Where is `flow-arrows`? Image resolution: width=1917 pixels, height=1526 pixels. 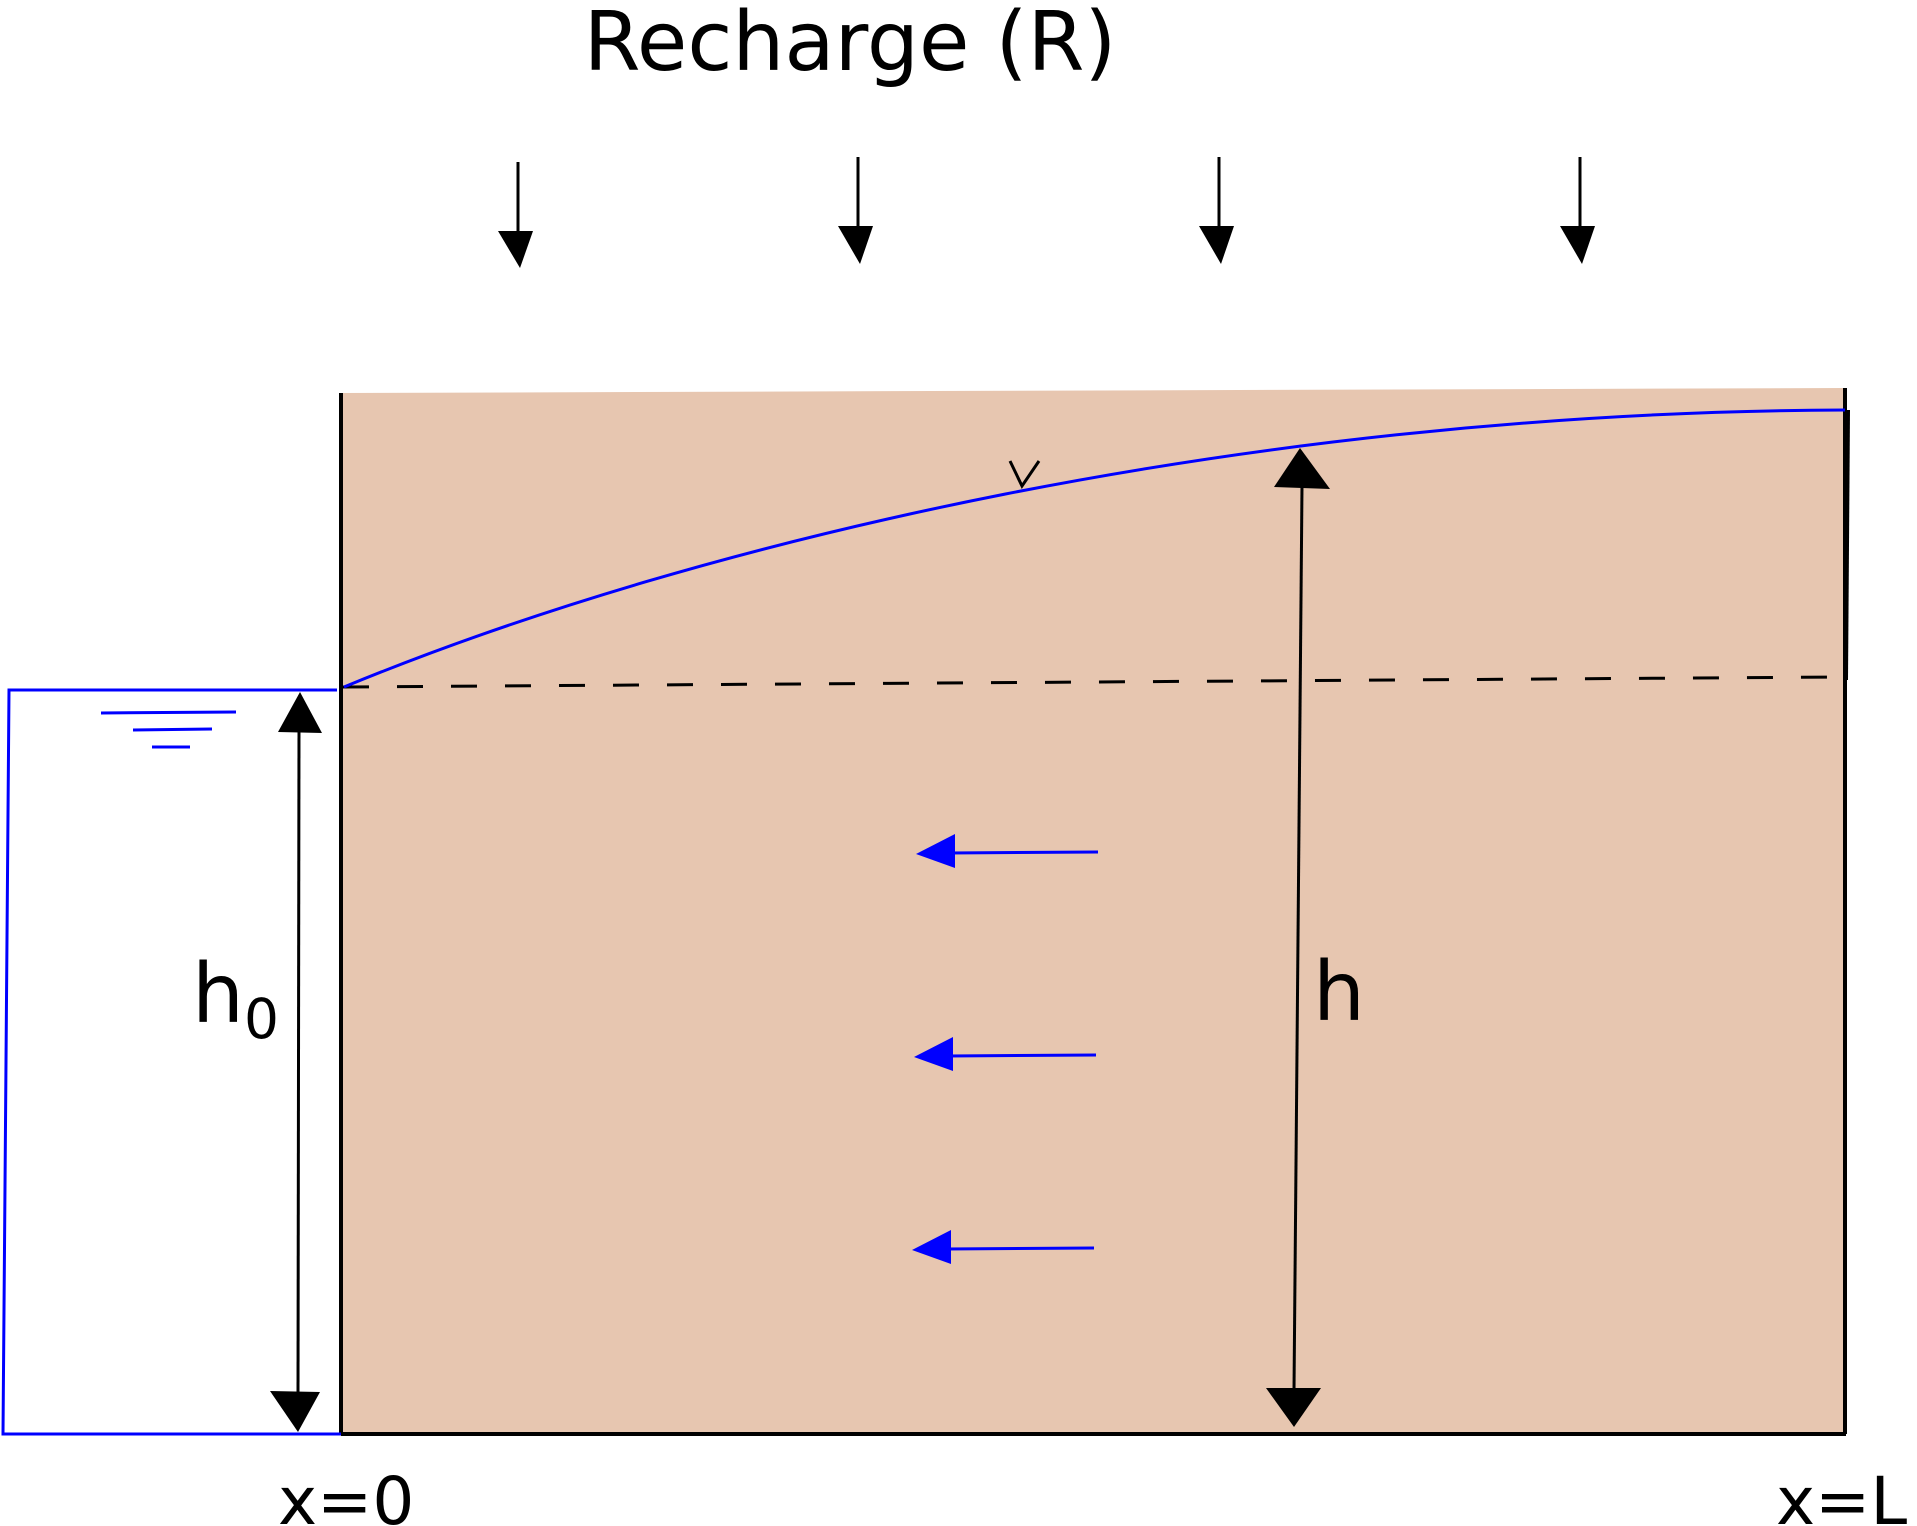
flow-arrows is located at coordinates (1005, 1049).